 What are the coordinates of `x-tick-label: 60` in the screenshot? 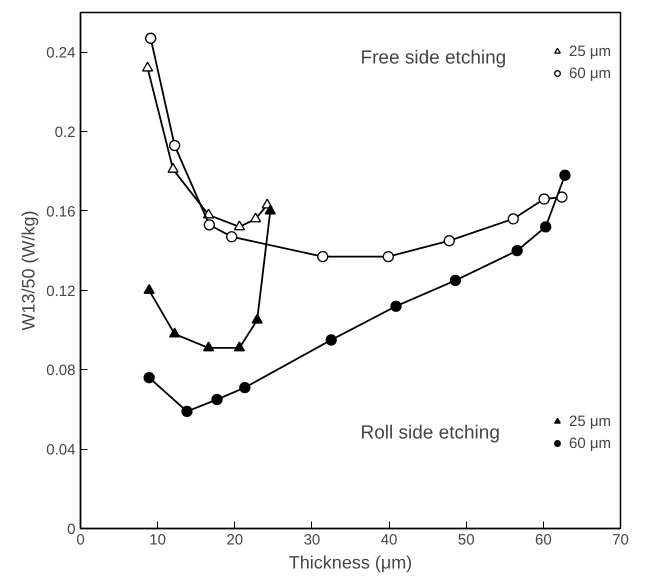 It's located at (543, 540).